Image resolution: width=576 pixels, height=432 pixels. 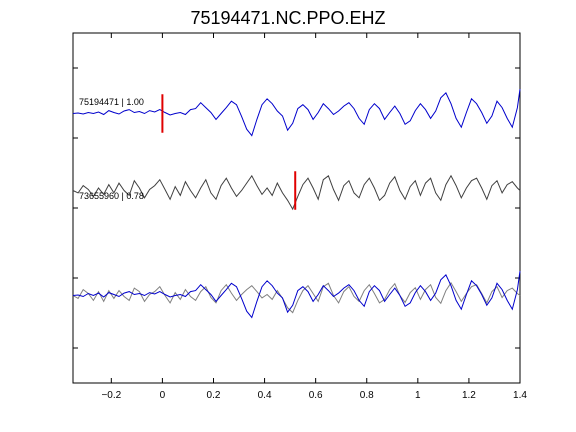 What do you see at coordinates (418, 395) in the screenshot?
I see `x-tick-label-6: 1` at bounding box center [418, 395].